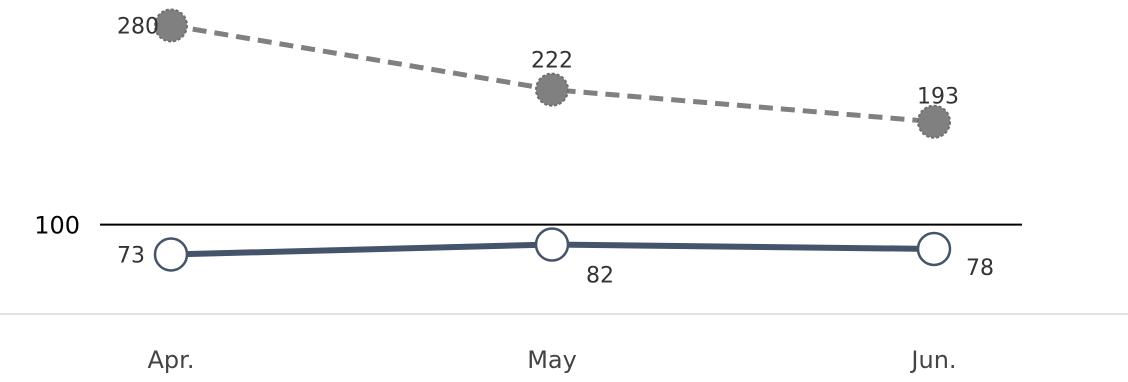  I want to click on data-label-series-1-jun: 193, so click(938, 97).